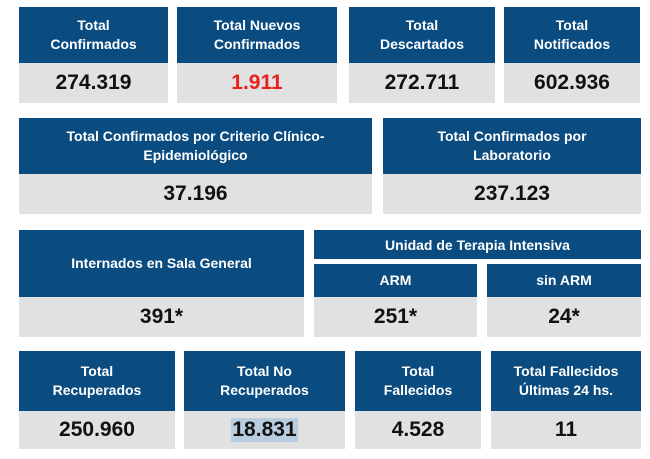 The height and width of the screenshot is (459, 650). What do you see at coordinates (418, 430) in the screenshot?
I see `card-value: 4.528` at bounding box center [418, 430].